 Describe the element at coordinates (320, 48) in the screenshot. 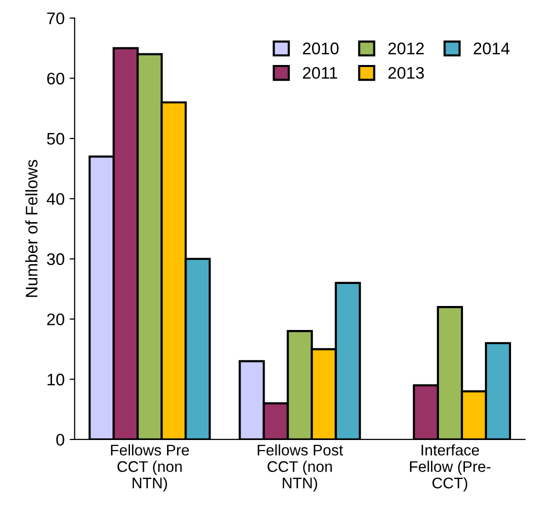

I see `legend-label: 2010` at that location.